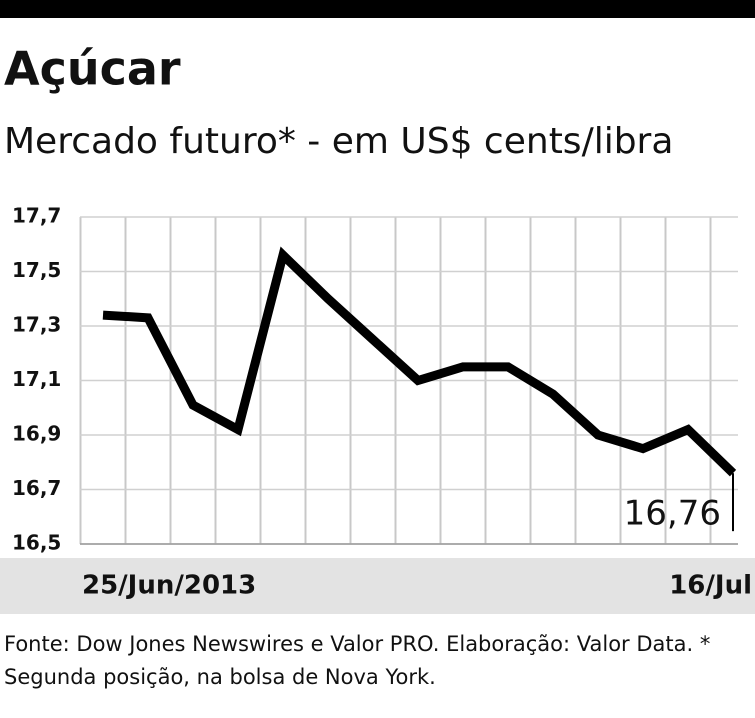 This screenshot has width=755, height=718. Describe the element at coordinates (36, 543) in the screenshot. I see `y-tick-label: 16,5` at that location.